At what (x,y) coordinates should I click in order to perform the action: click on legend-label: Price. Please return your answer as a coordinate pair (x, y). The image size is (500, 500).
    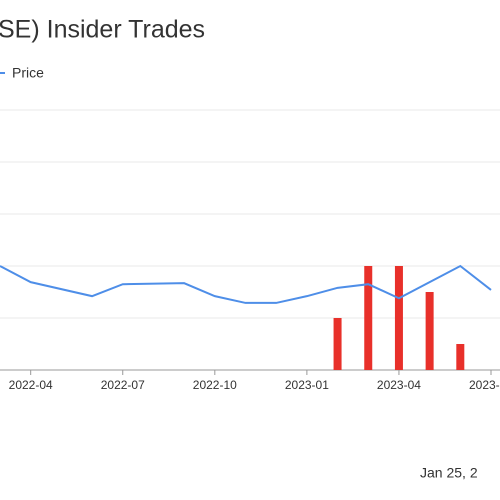
    Looking at the image, I should click on (28, 73).